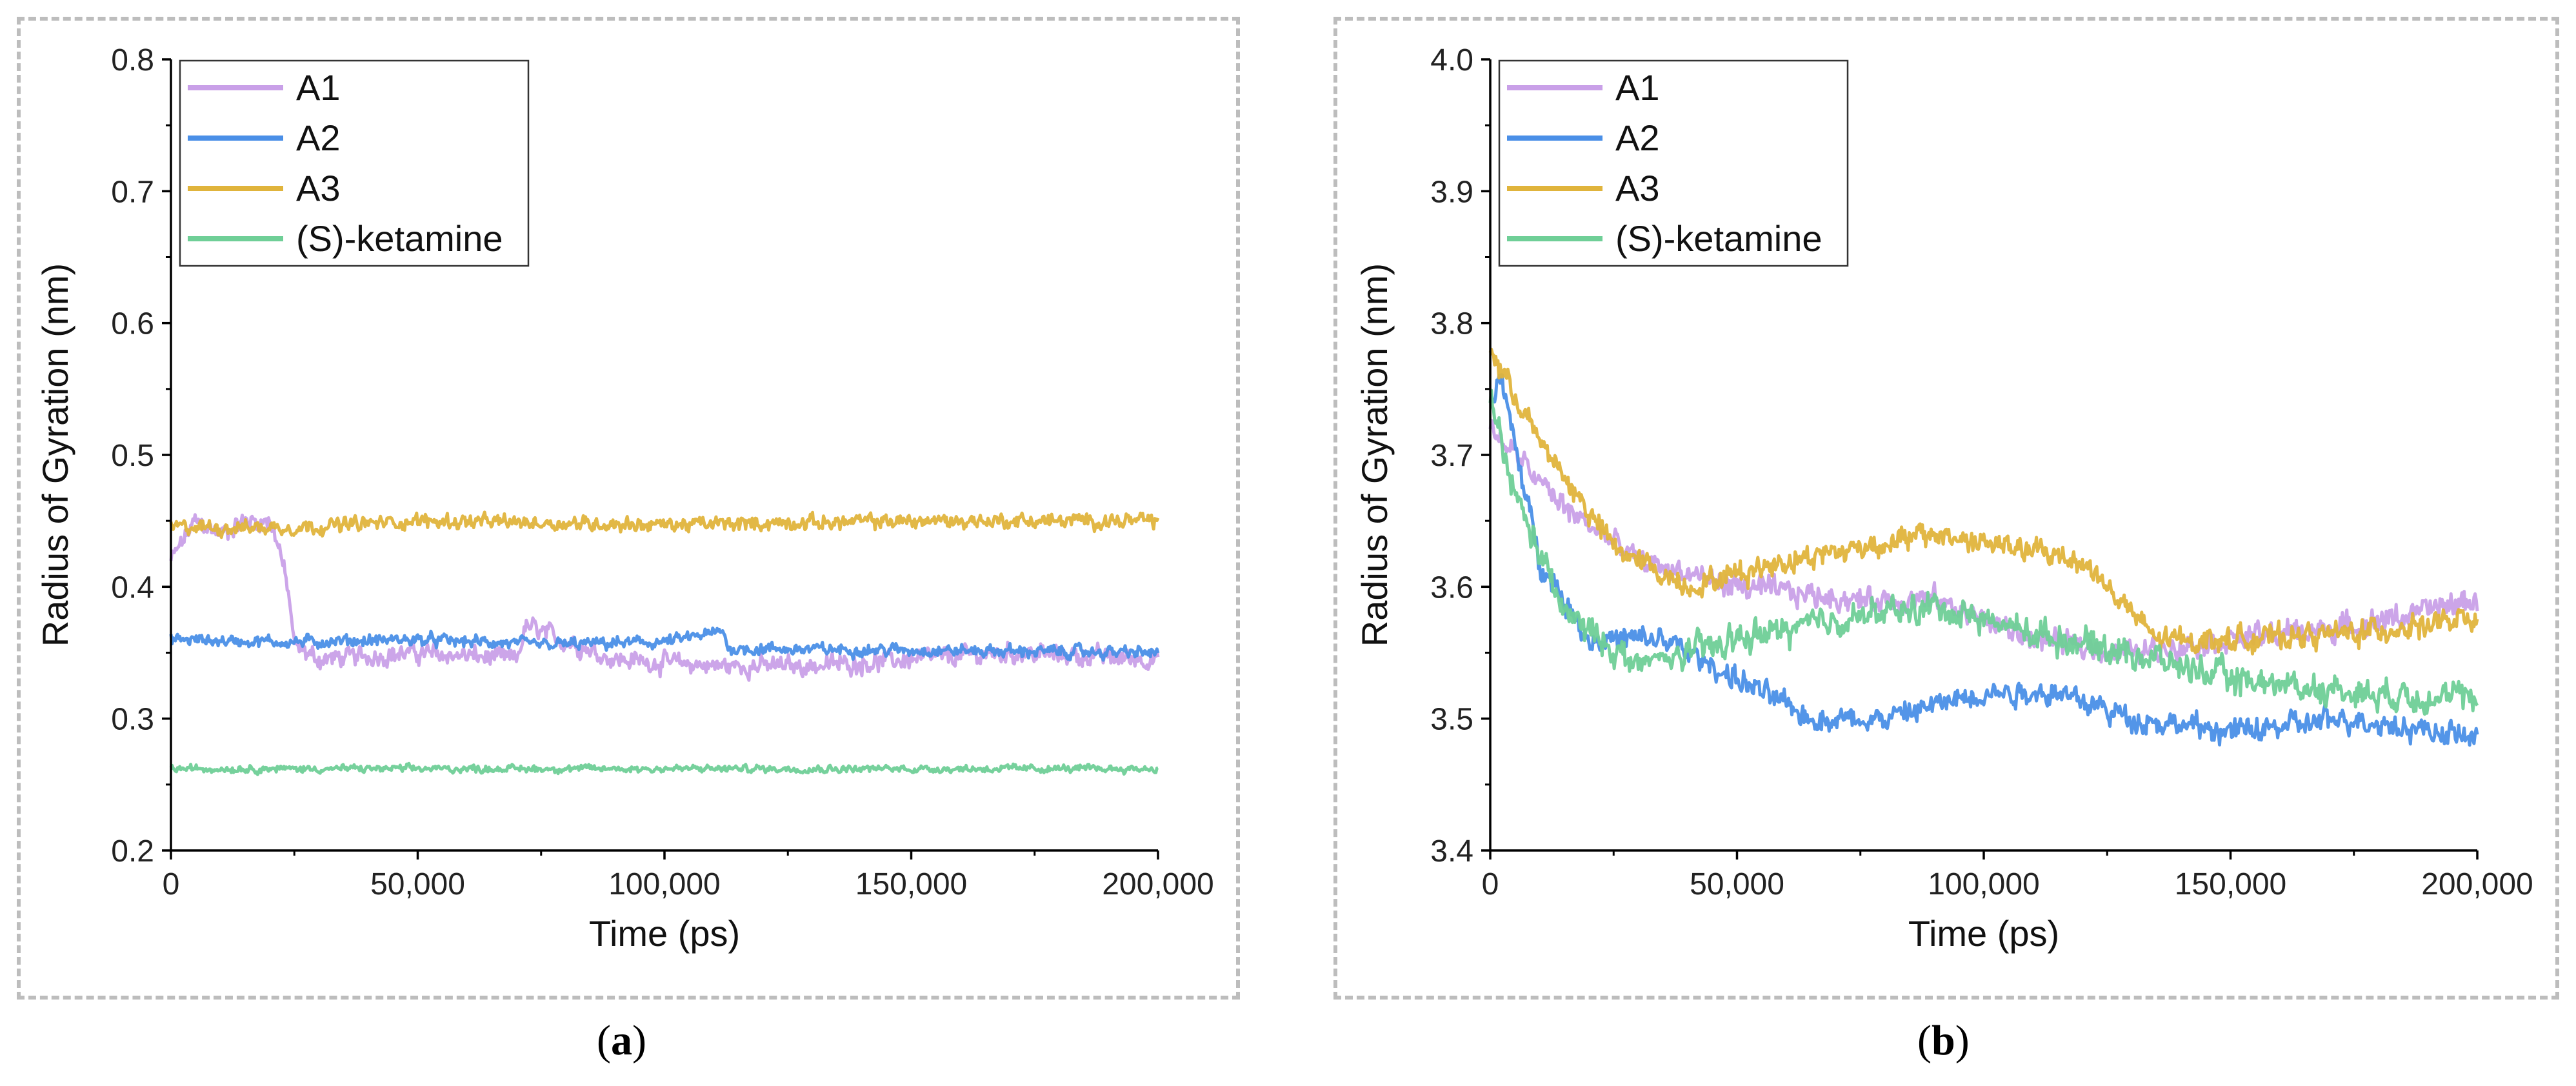 This screenshot has height=1086, width=2576. Describe the element at coordinates (2231, 884) in the screenshot. I see `x-tick-label-b: 150,000` at that location.